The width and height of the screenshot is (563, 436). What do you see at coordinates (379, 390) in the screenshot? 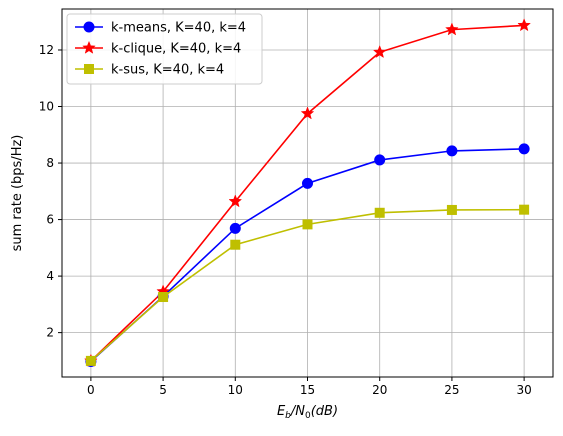
I see `x-tick-label: 20` at bounding box center [379, 390].